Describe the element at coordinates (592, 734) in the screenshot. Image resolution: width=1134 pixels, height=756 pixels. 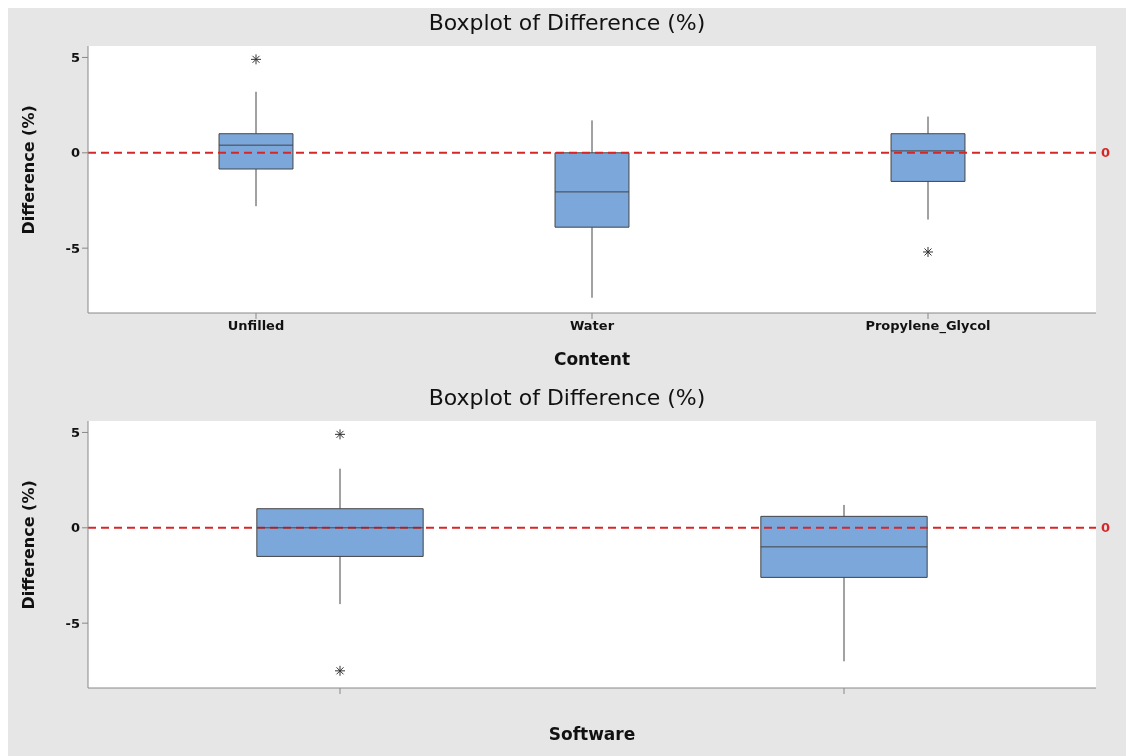
I see `x-axis-title: Software` at that location.